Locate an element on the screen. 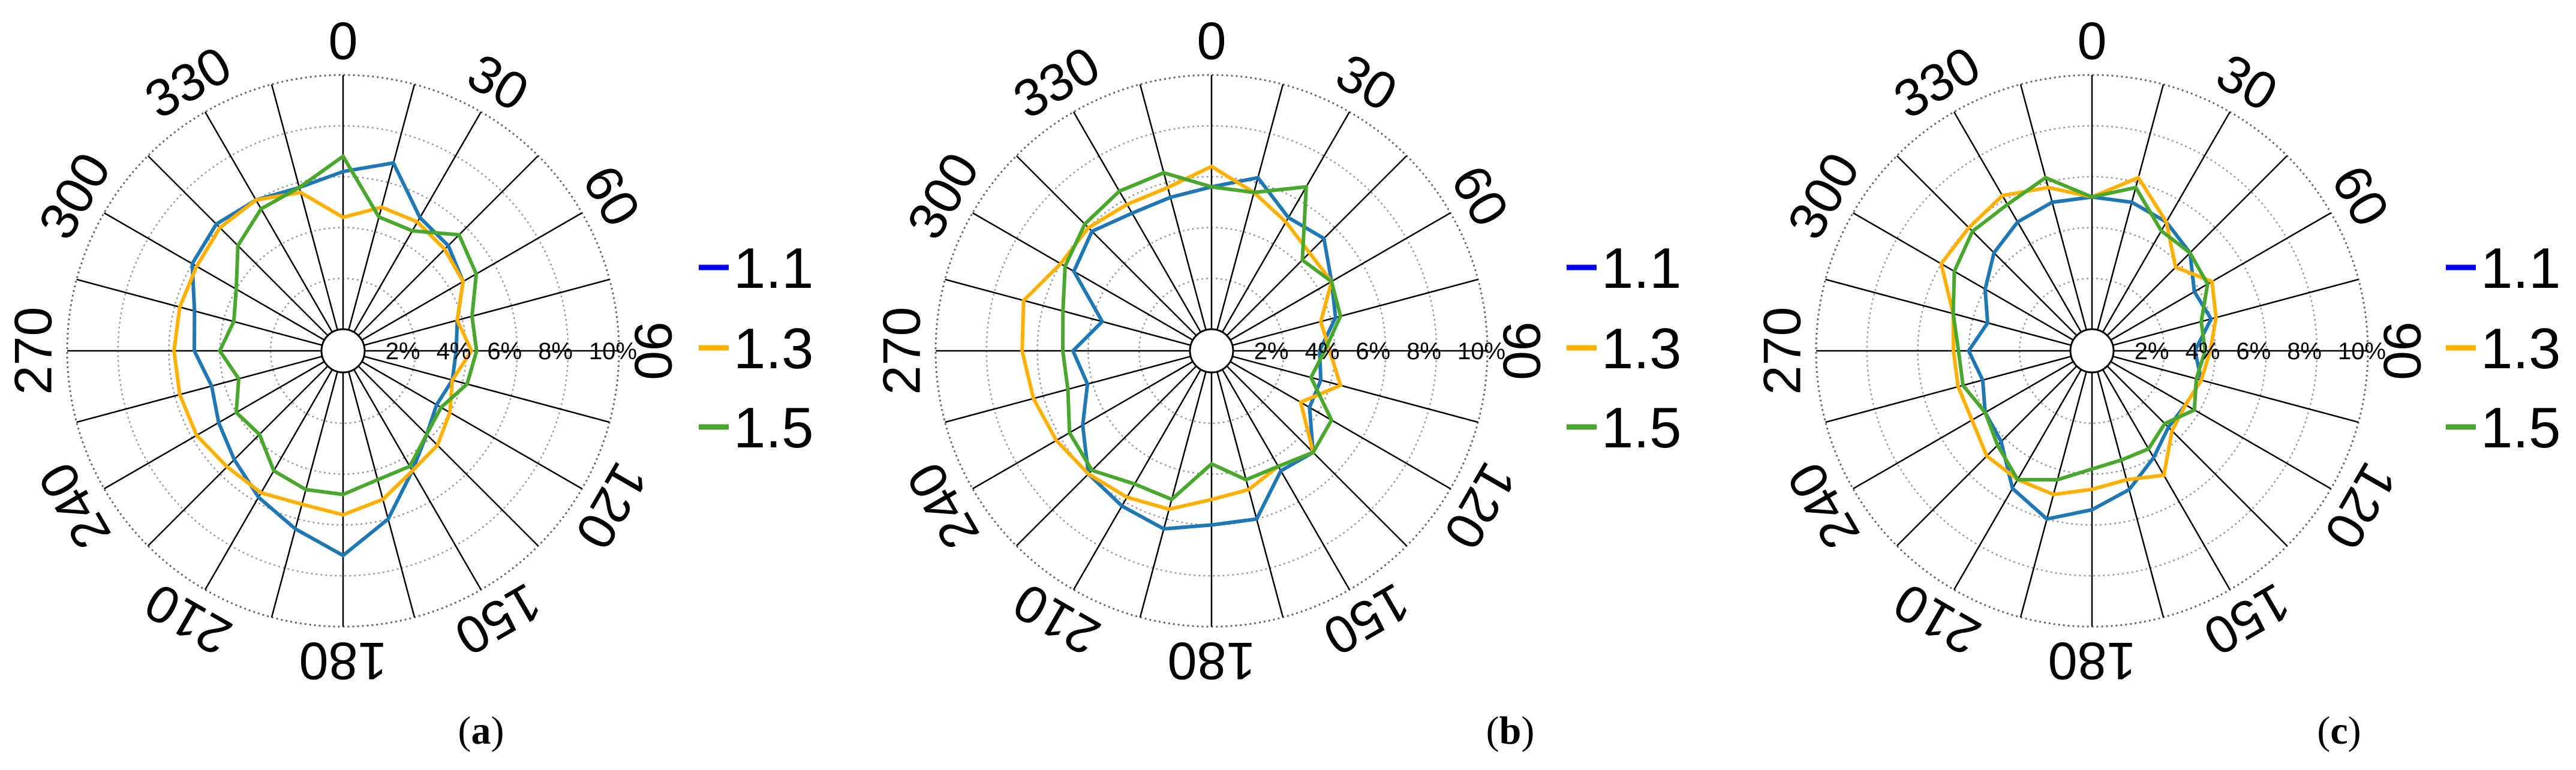  panel-label: (a) is located at coordinates (481, 731).